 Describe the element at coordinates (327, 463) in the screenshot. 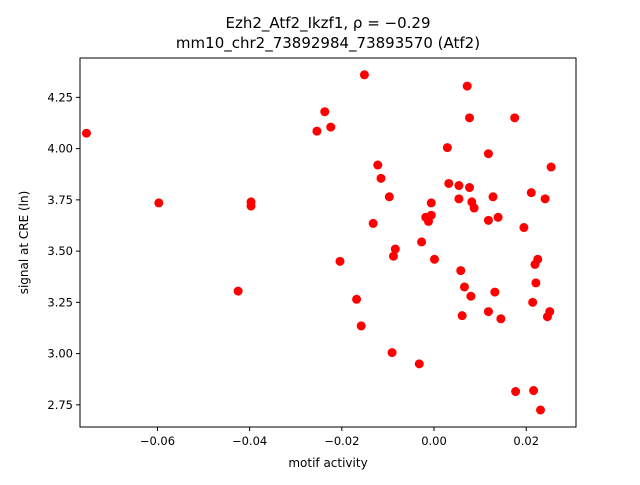

I see `x-axis-label: motif activity` at that location.